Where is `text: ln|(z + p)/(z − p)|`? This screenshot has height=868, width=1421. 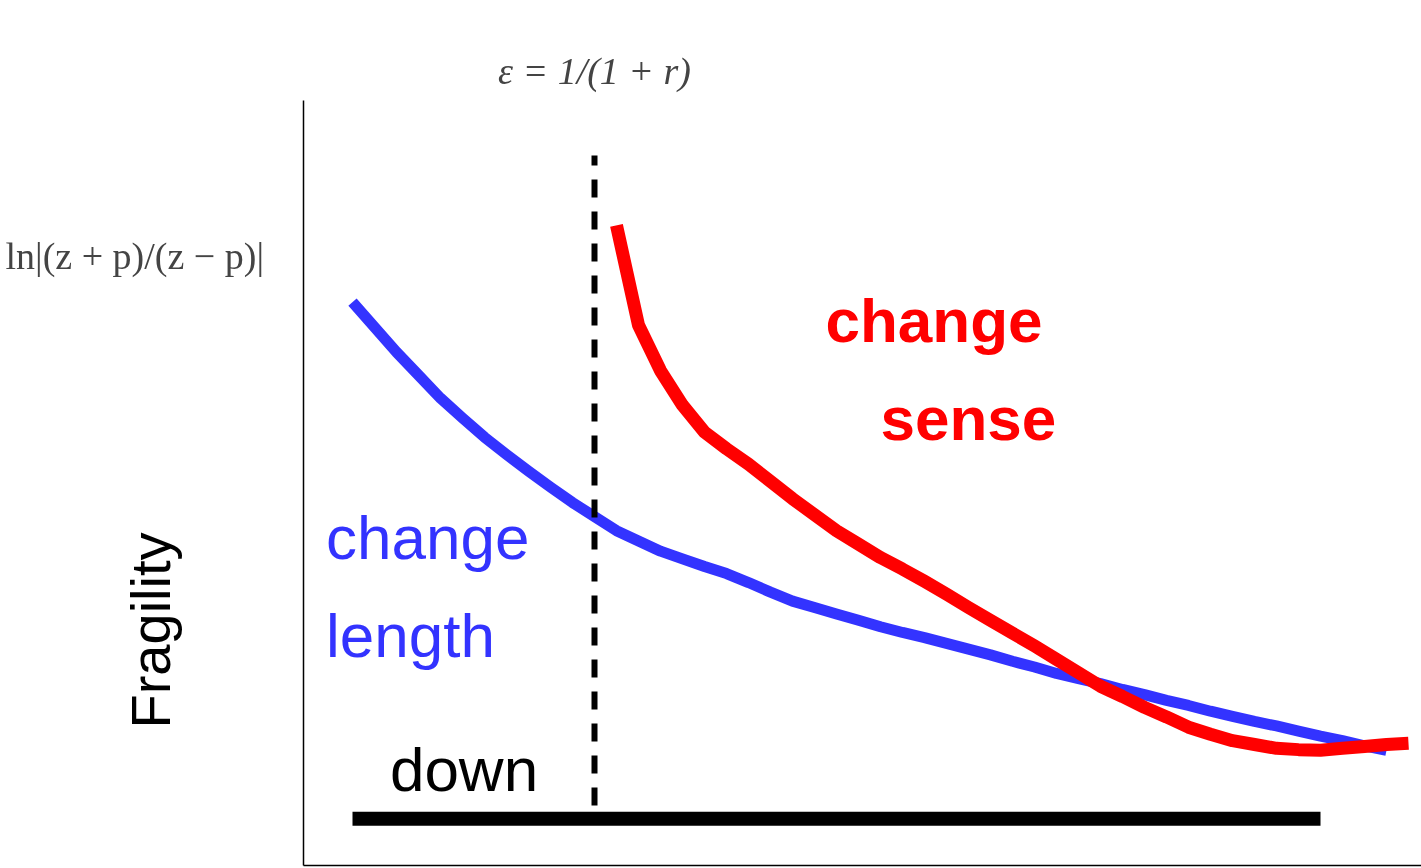 text: ln|(z + p)/(z − p)| is located at coordinates (135, 256).